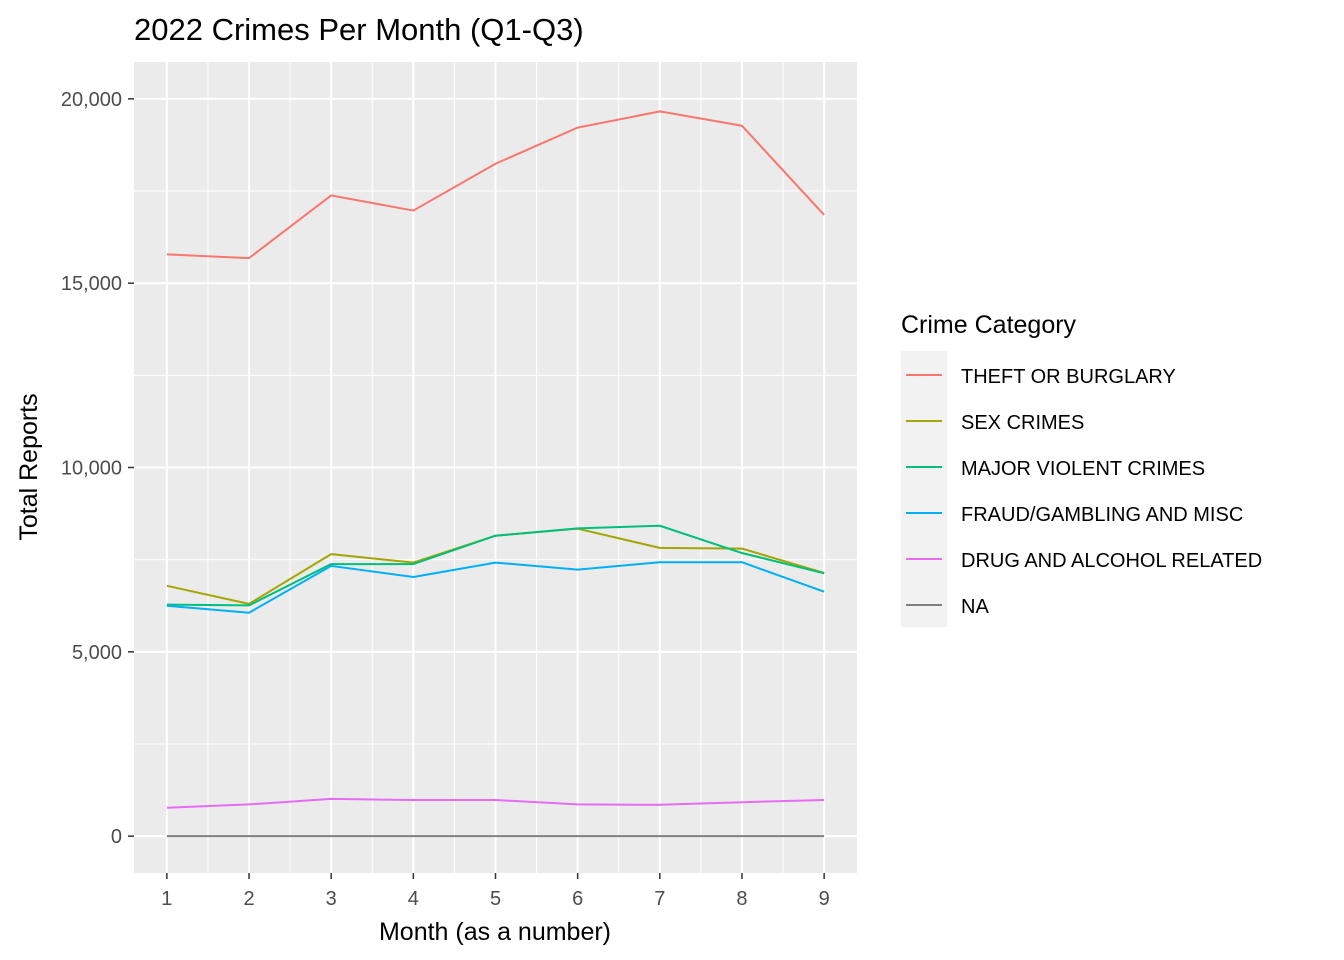 The image size is (1344, 960). What do you see at coordinates (359, 29) in the screenshot?
I see `chart-title: 2022 Crimes Per Month (Q1-Q3)` at bounding box center [359, 29].